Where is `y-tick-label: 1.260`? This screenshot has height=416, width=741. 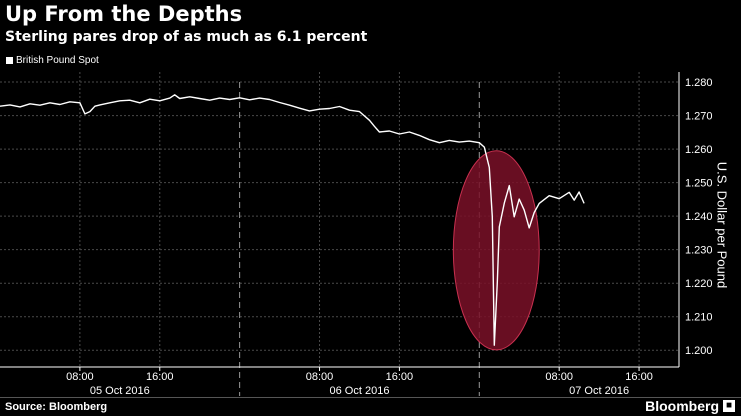
y-tick-label: 1.260 is located at coordinates (699, 150).